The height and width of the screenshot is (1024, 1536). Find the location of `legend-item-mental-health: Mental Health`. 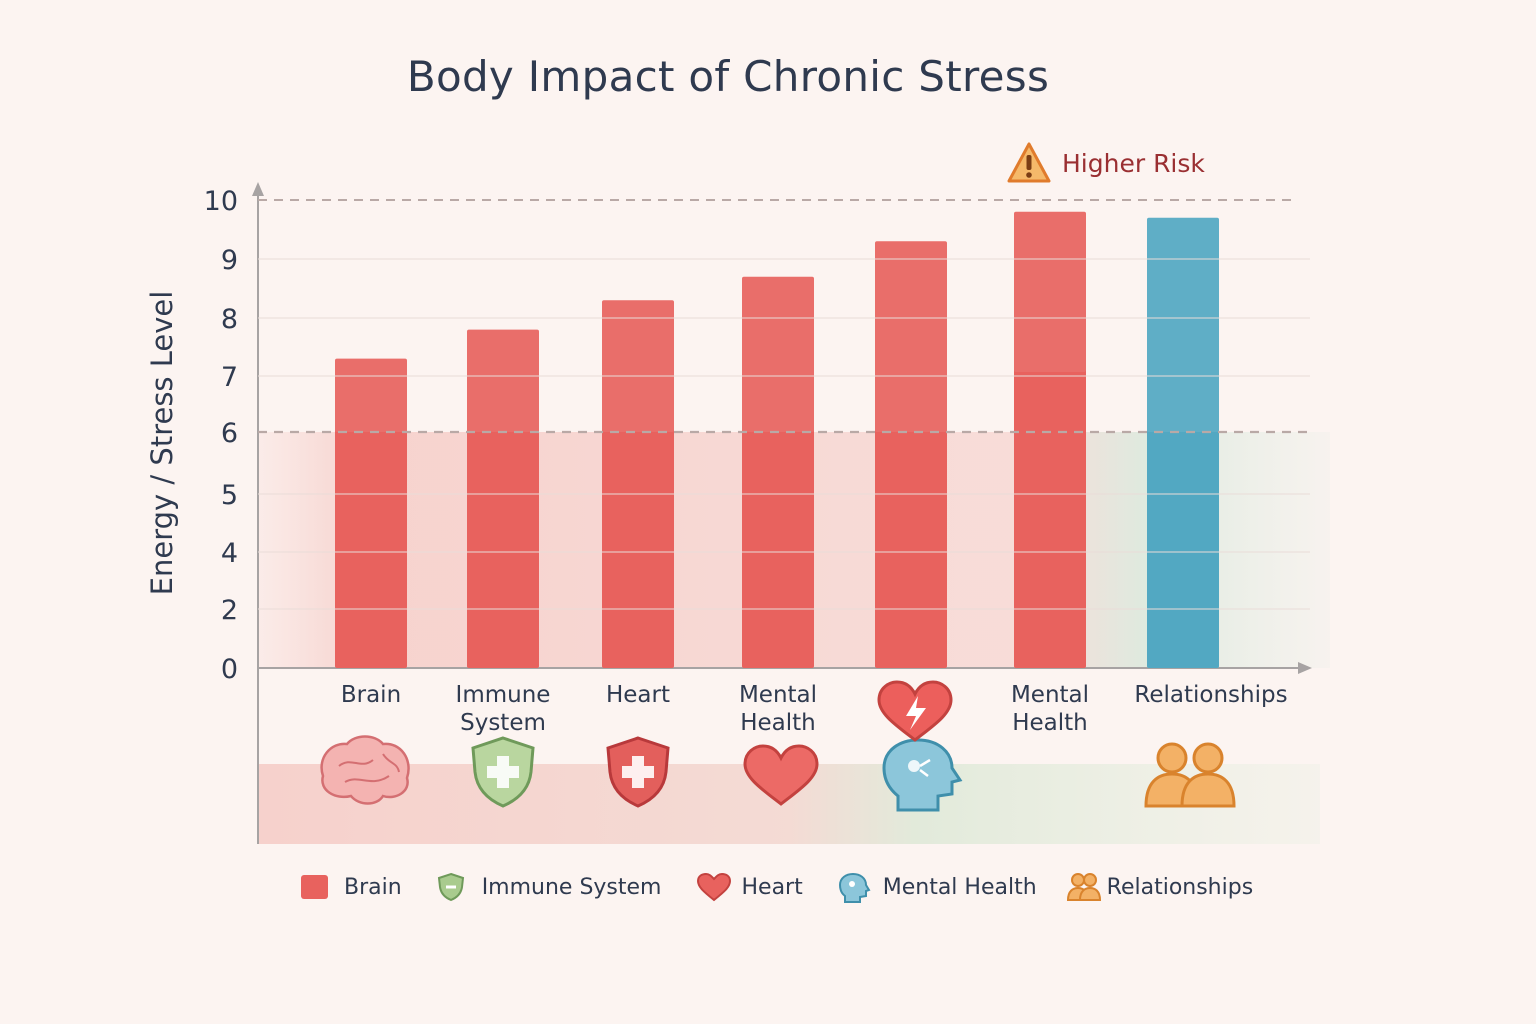

legend-item-mental-health: Mental Health is located at coordinates (937, 887).